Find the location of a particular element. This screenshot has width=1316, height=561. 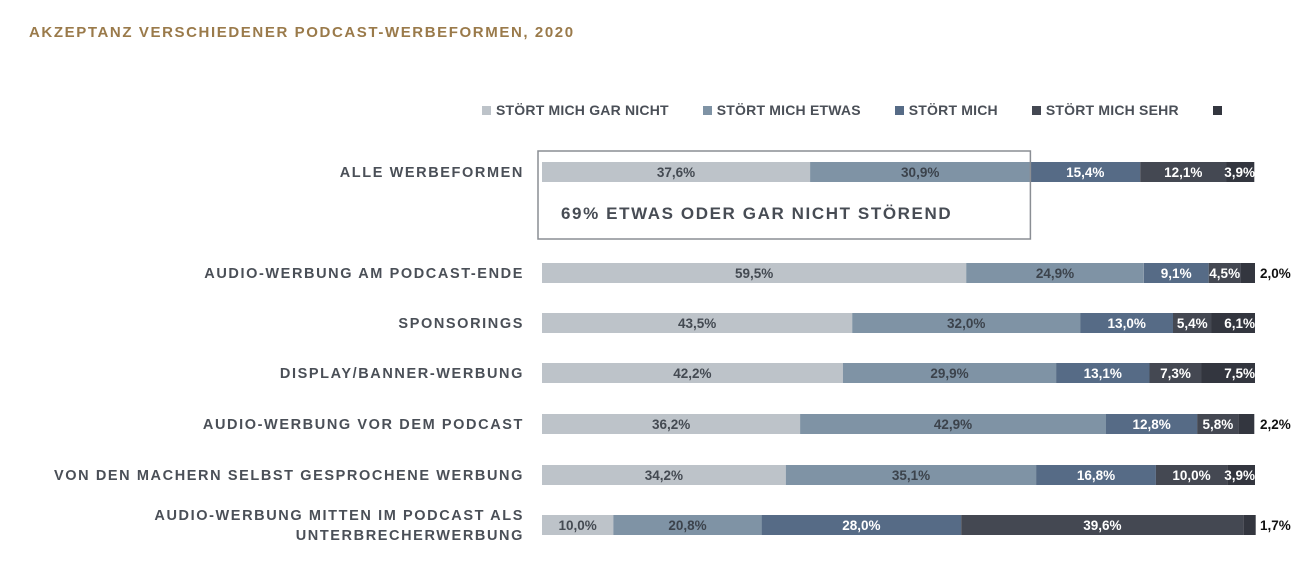

bar-value-label: 39,6% is located at coordinates (1102, 525).